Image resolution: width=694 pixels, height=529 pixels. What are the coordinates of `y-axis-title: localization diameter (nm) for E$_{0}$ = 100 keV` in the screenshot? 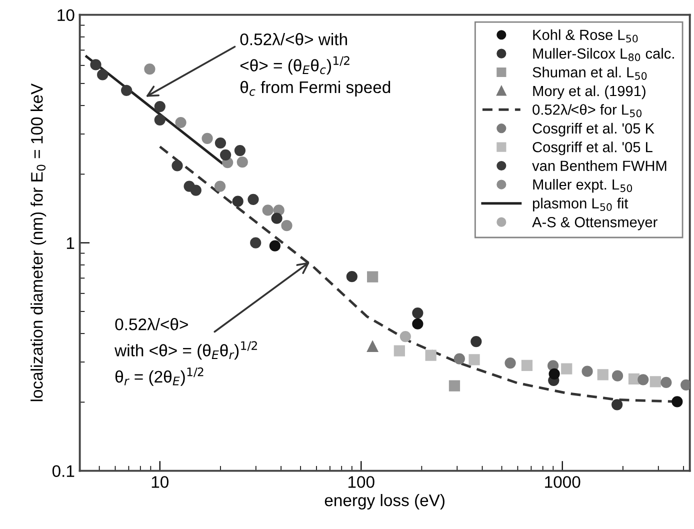 It's located at (38, 242).